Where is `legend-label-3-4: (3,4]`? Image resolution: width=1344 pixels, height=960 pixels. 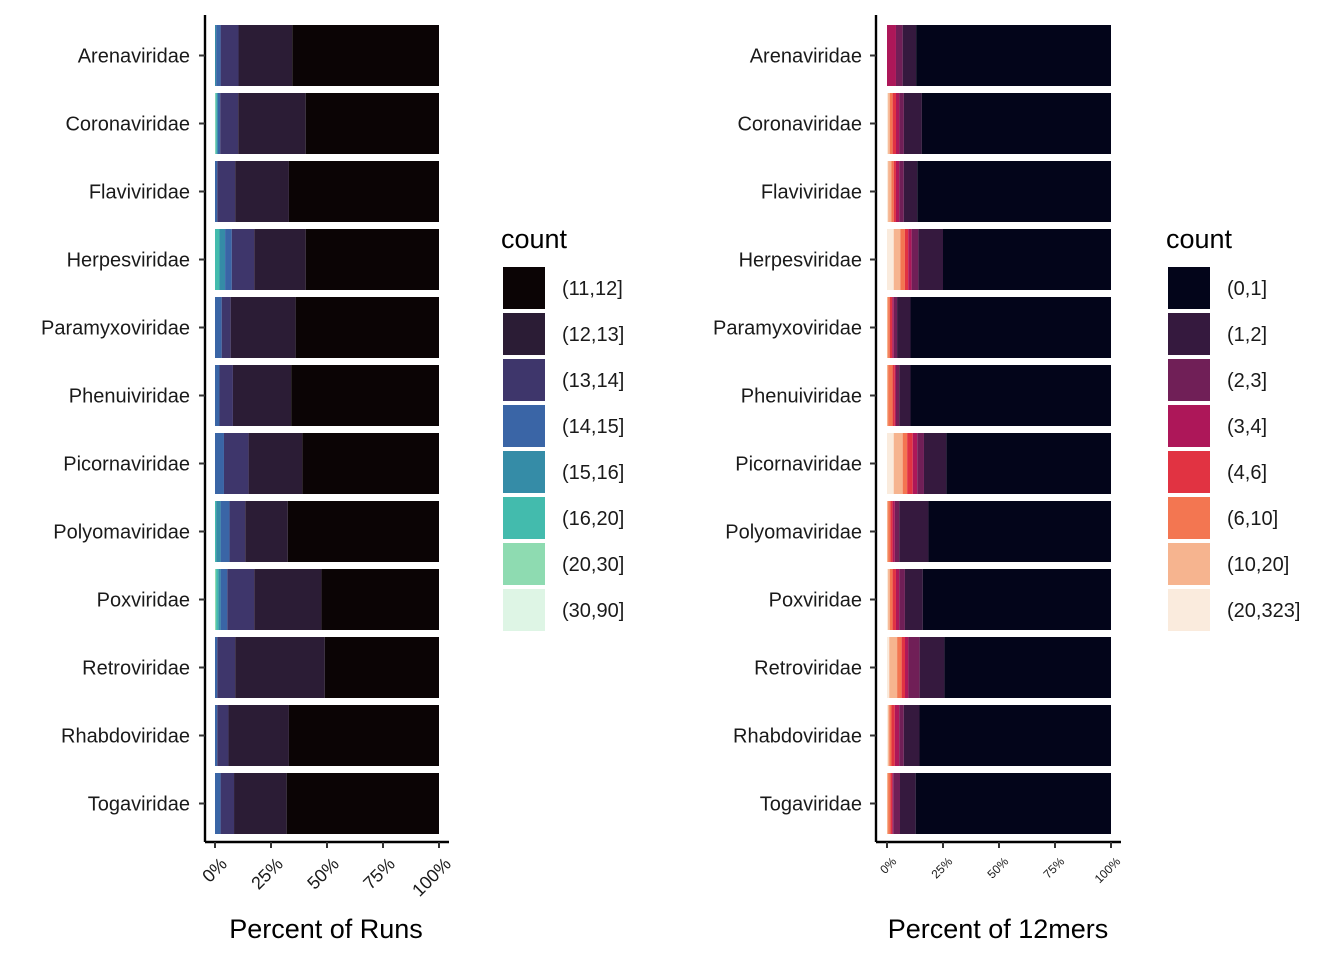 legend-label-3-4: (3,4] is located at coordinates (1247, 427).